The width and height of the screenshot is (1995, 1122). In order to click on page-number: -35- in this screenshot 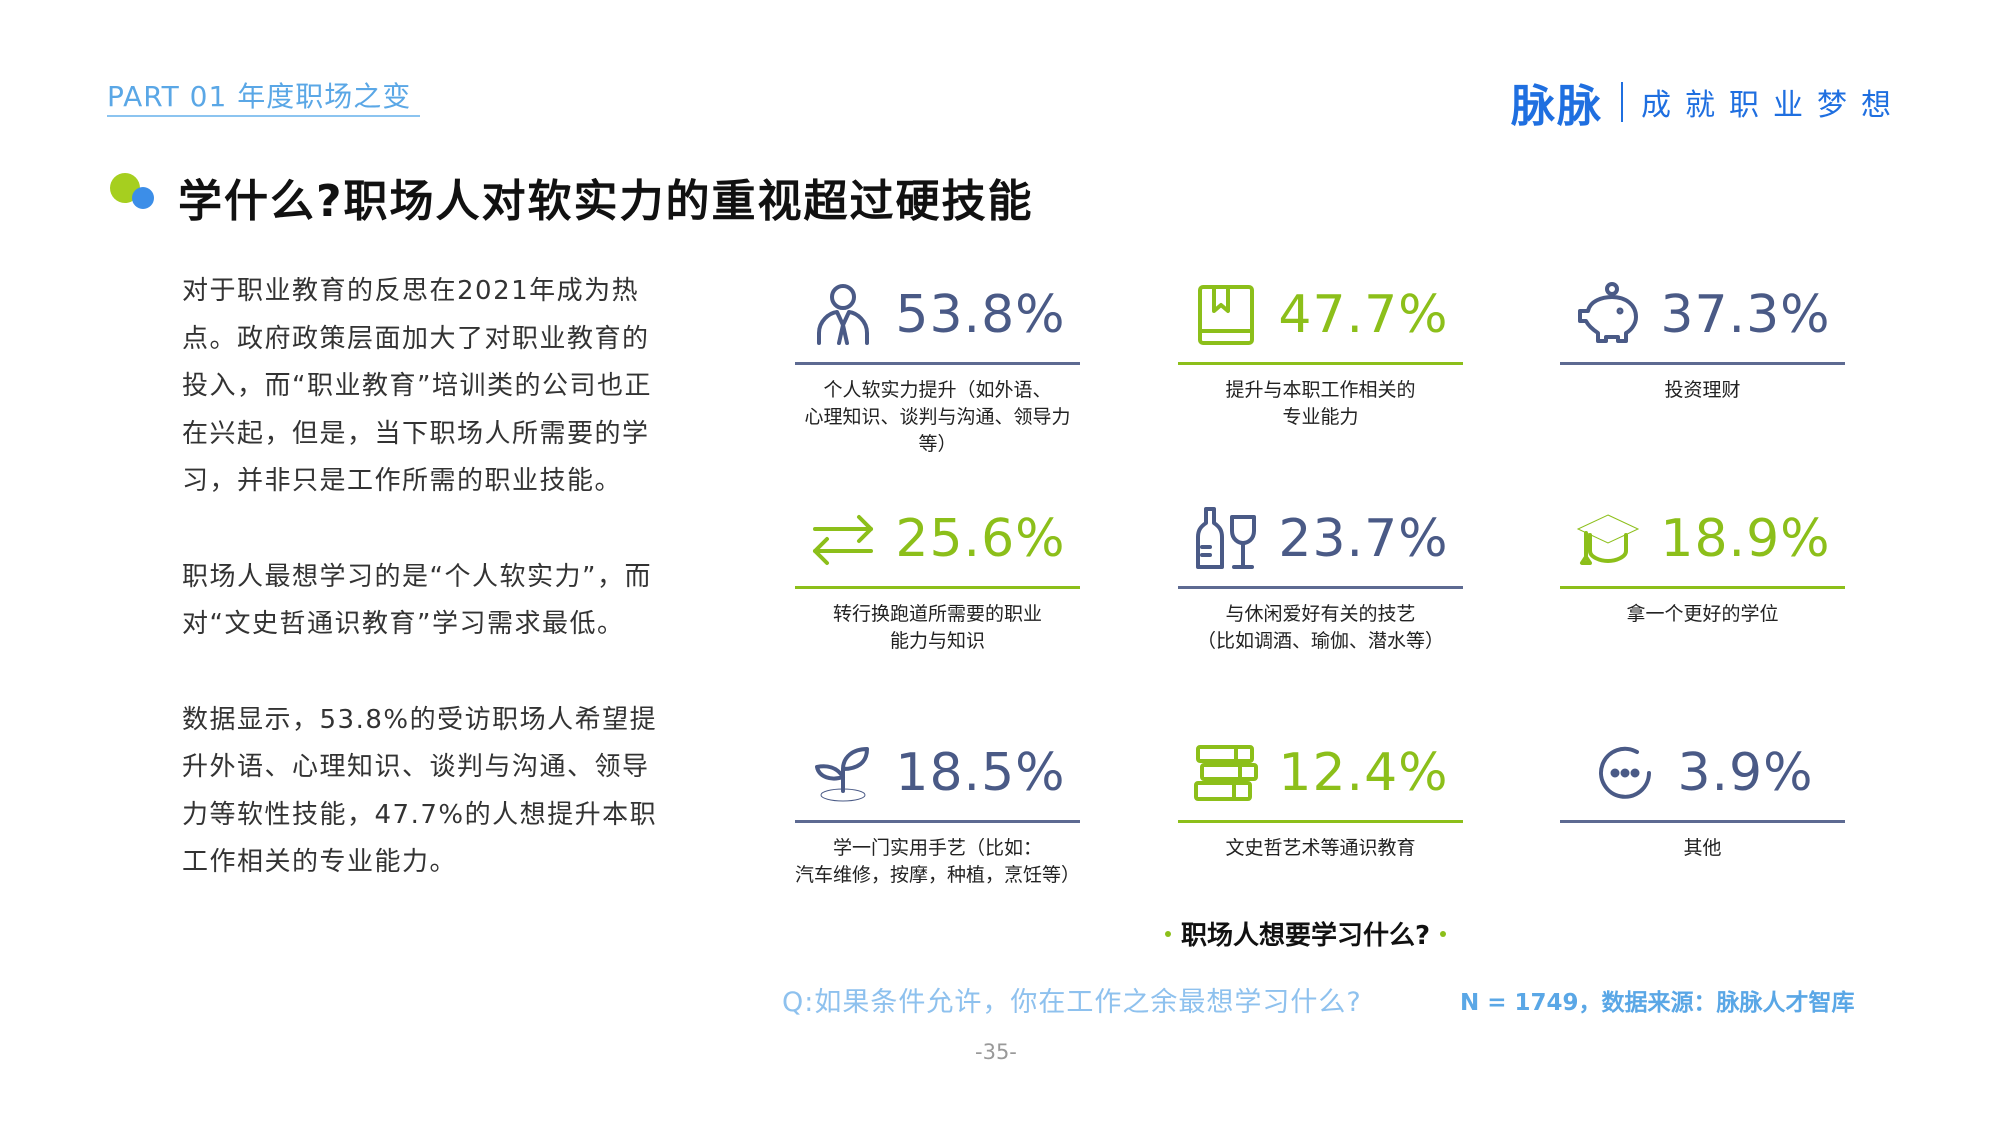, I will do `click(996, 1052)`.